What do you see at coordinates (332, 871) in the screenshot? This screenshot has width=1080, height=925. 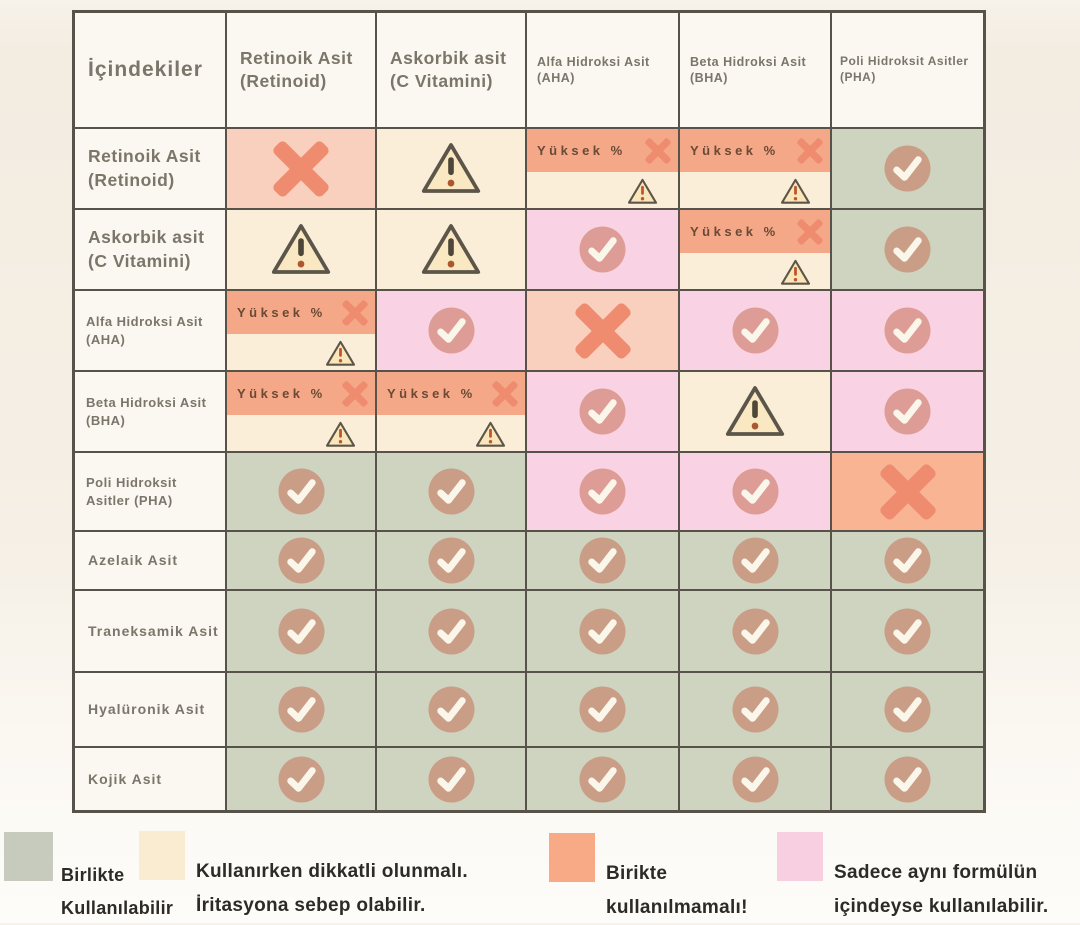 I see `legend-label-line: Kullanırken dikkatli olunmalı.` at bounding box center [332, 871].